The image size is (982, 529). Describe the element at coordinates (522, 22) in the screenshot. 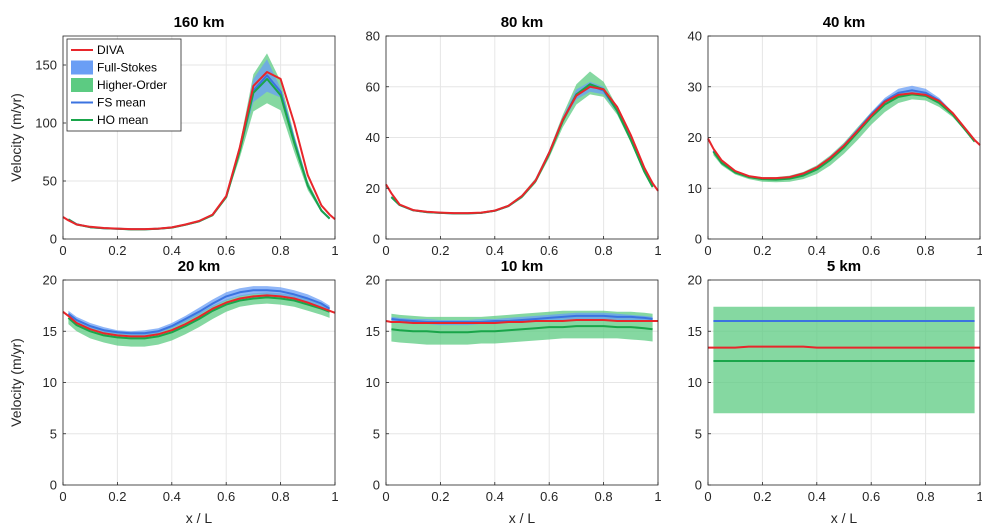

I see `panel-title: 80 km` at that location.